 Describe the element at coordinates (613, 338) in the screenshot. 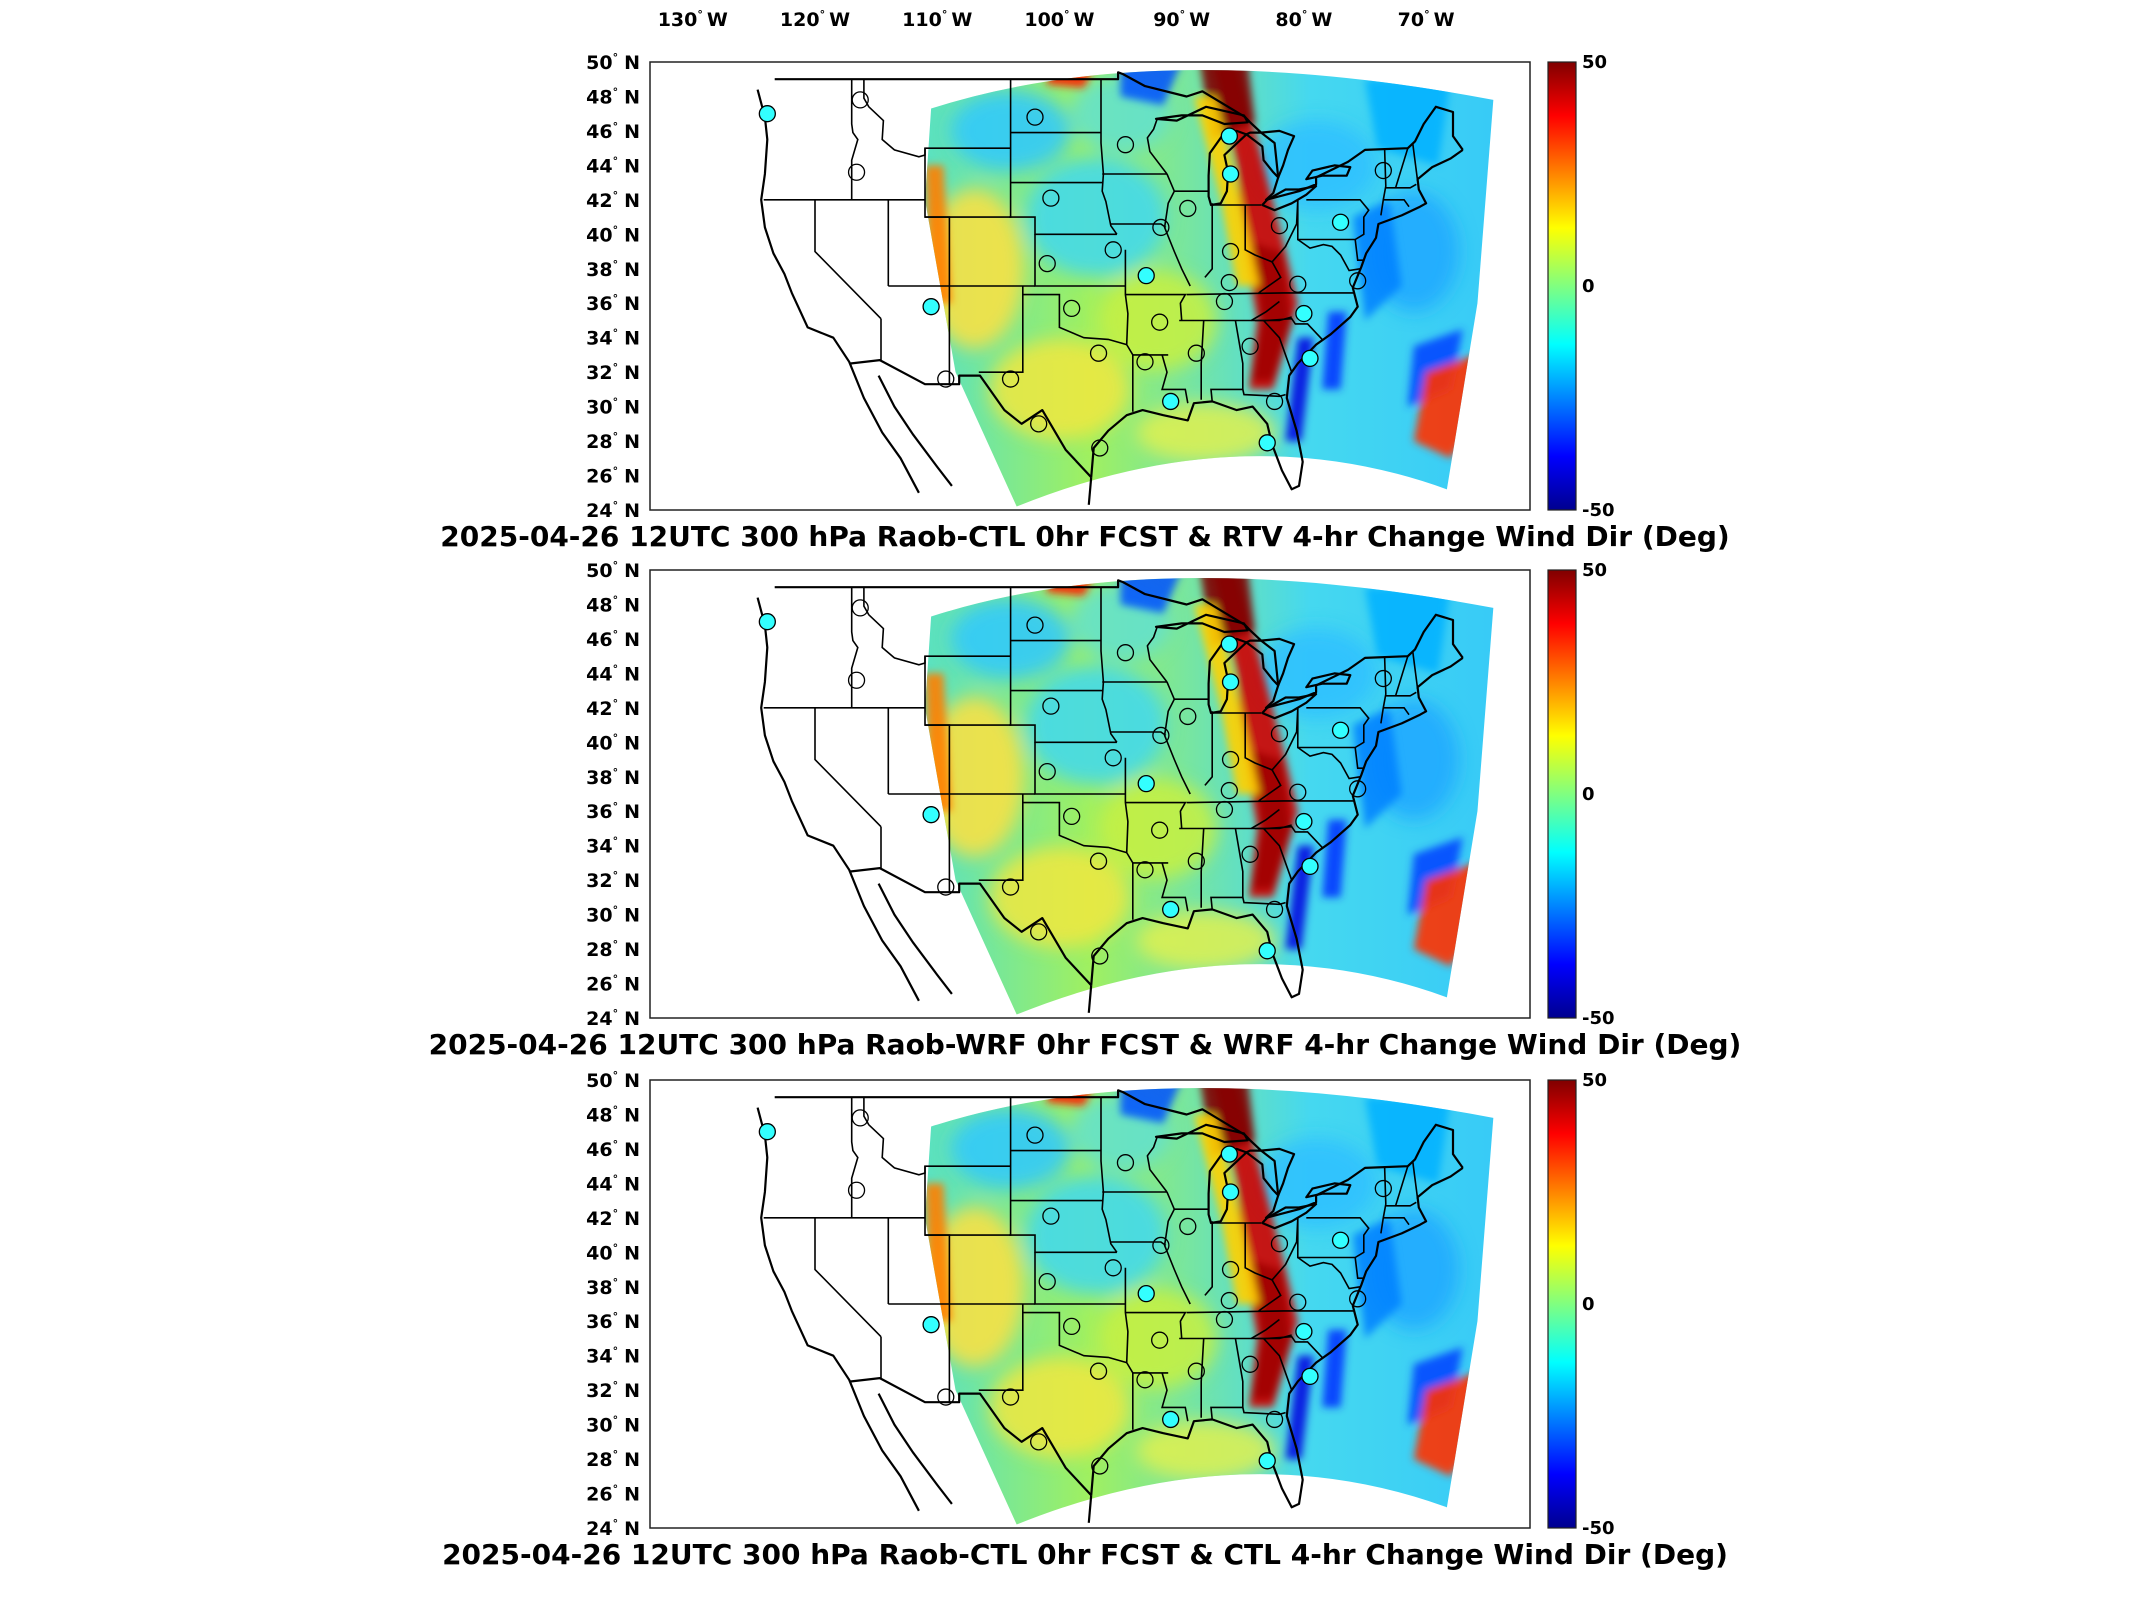

I see `latitude-label: 34° N` at that location.